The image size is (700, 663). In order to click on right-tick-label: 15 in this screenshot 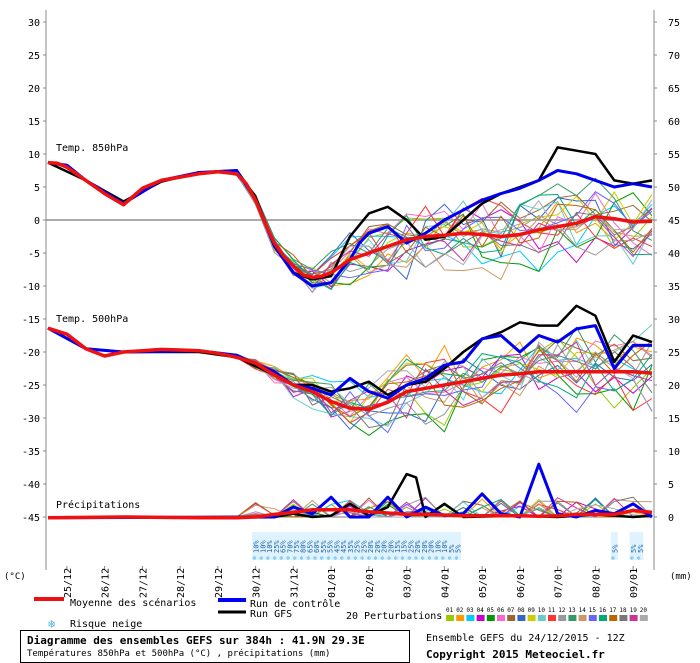, I will do `click(674, 419)`.